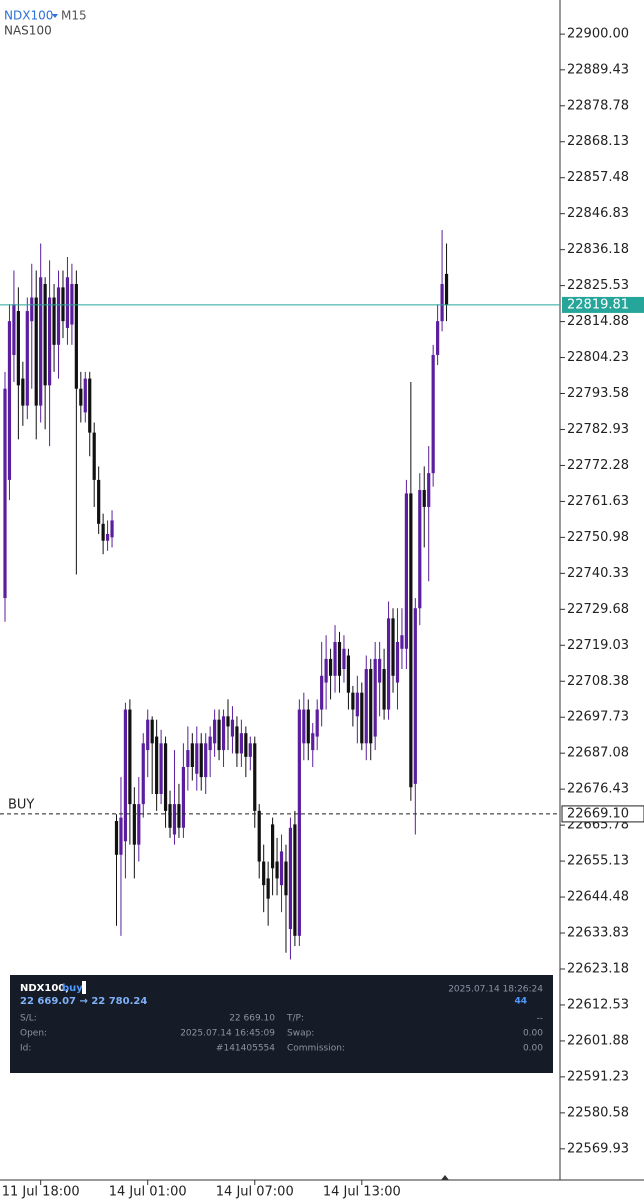 The height and width of the screenshot is (1200, 644). Describe the element at coordinates (252, 1019) in the screenshot. I see `panel-field-value: 22 669.10` at that location.